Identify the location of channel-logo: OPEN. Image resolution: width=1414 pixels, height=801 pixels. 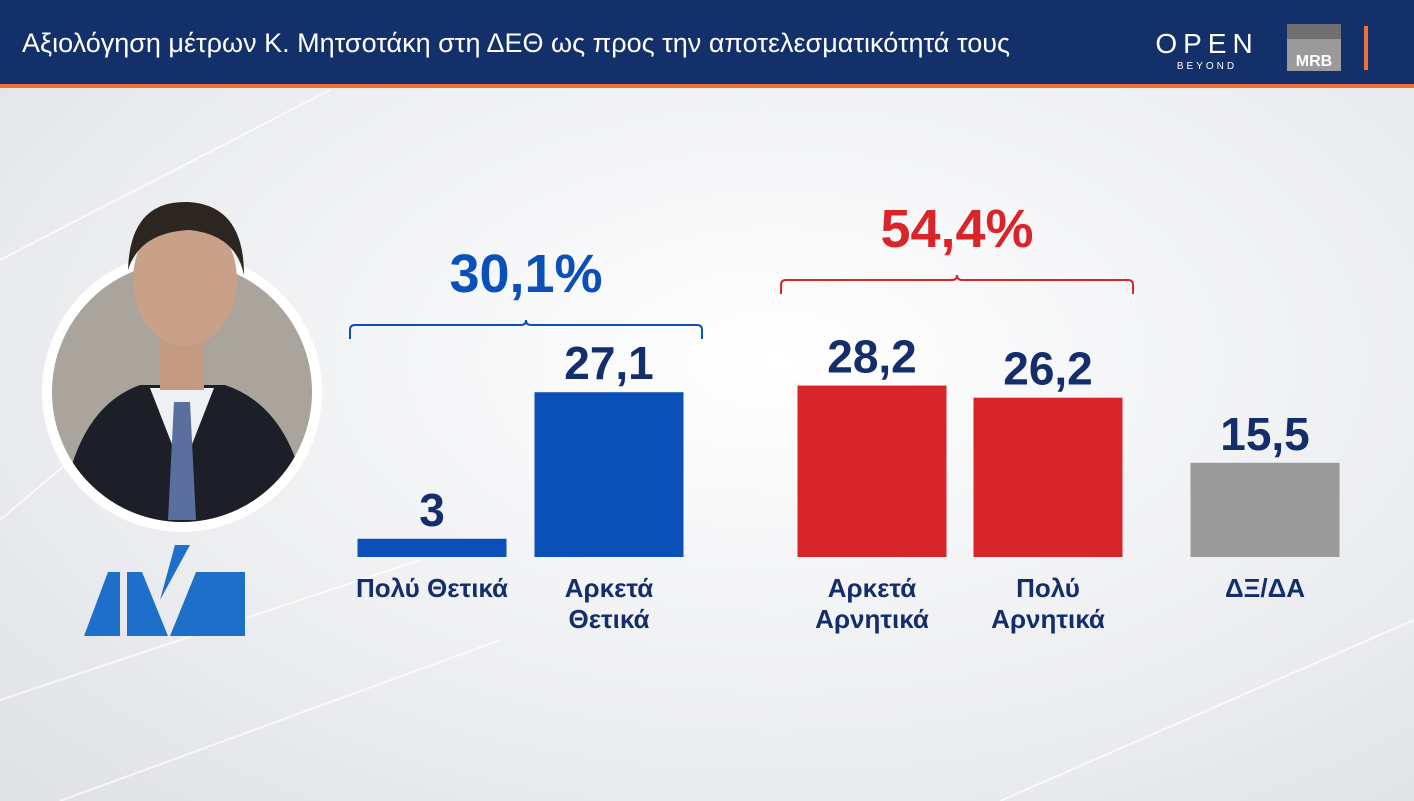
(1206, 43).